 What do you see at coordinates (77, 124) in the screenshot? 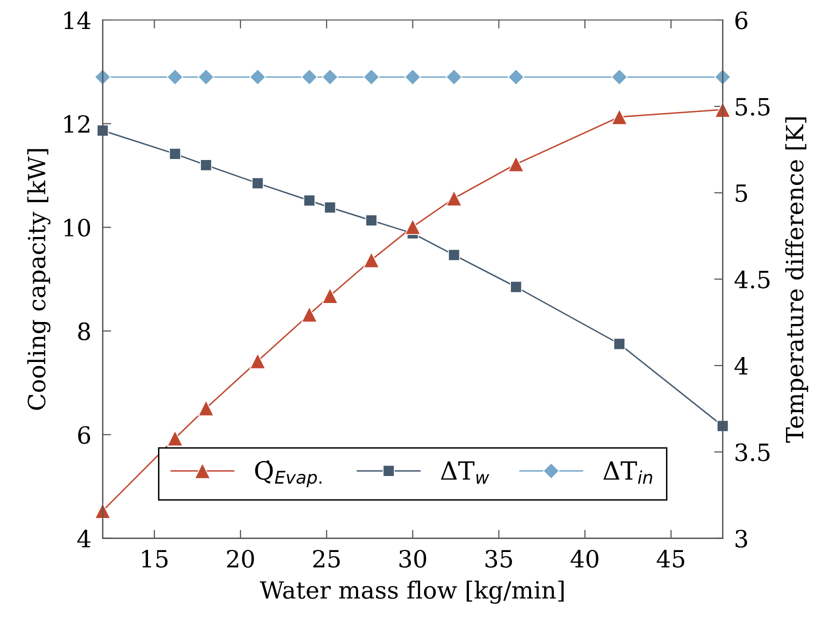
I see `y-tick-label: 12` at bounding box center [77, 124].